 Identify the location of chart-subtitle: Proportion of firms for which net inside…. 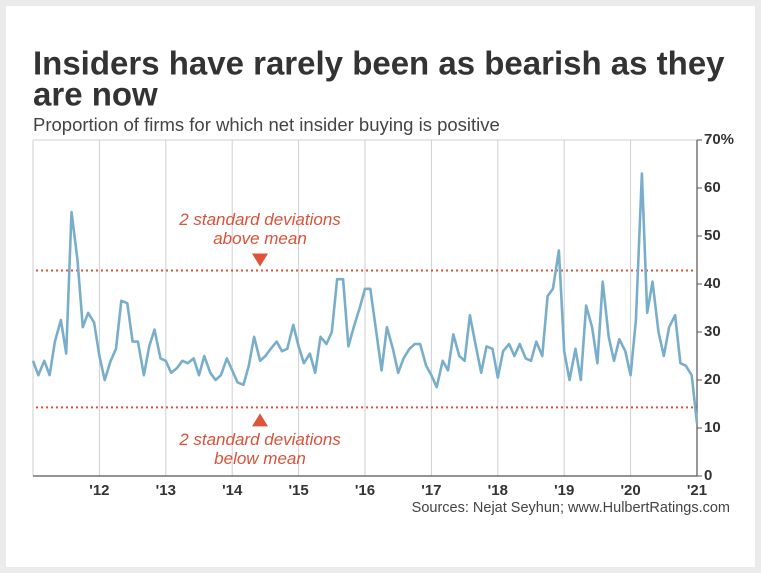
(266, 124).